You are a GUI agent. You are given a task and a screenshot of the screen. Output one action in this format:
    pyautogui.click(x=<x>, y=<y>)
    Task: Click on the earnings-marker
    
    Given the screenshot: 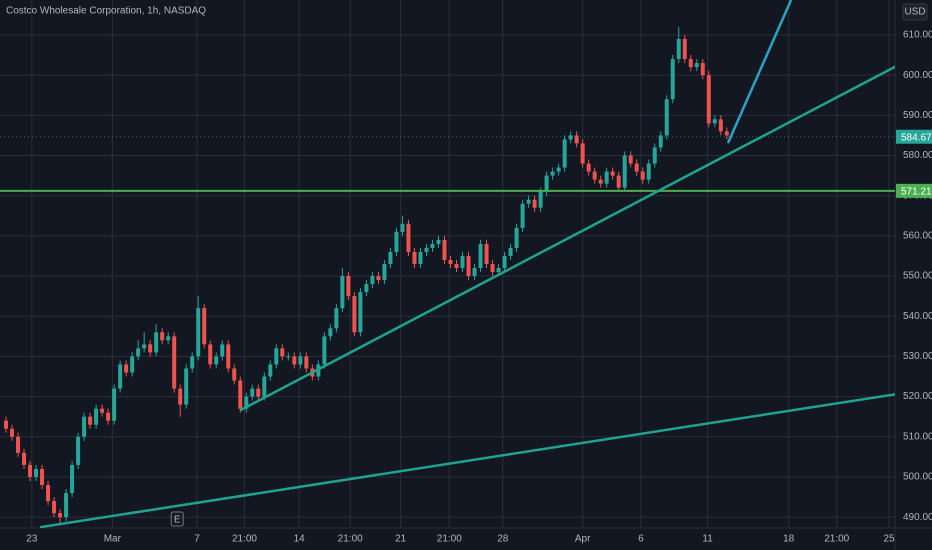 What is the action you would take?
    pyautogui.click(x=177, y=519)
    